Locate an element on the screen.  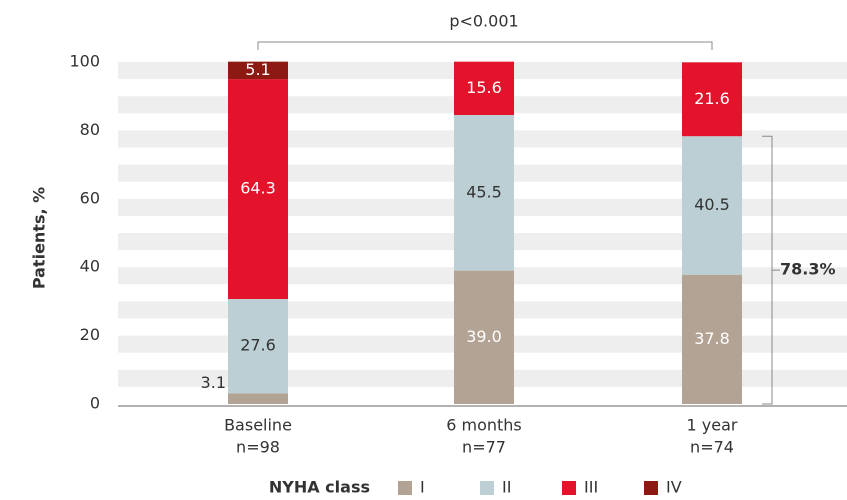
value-label: 27.6 is located at coordinates (258, 345).